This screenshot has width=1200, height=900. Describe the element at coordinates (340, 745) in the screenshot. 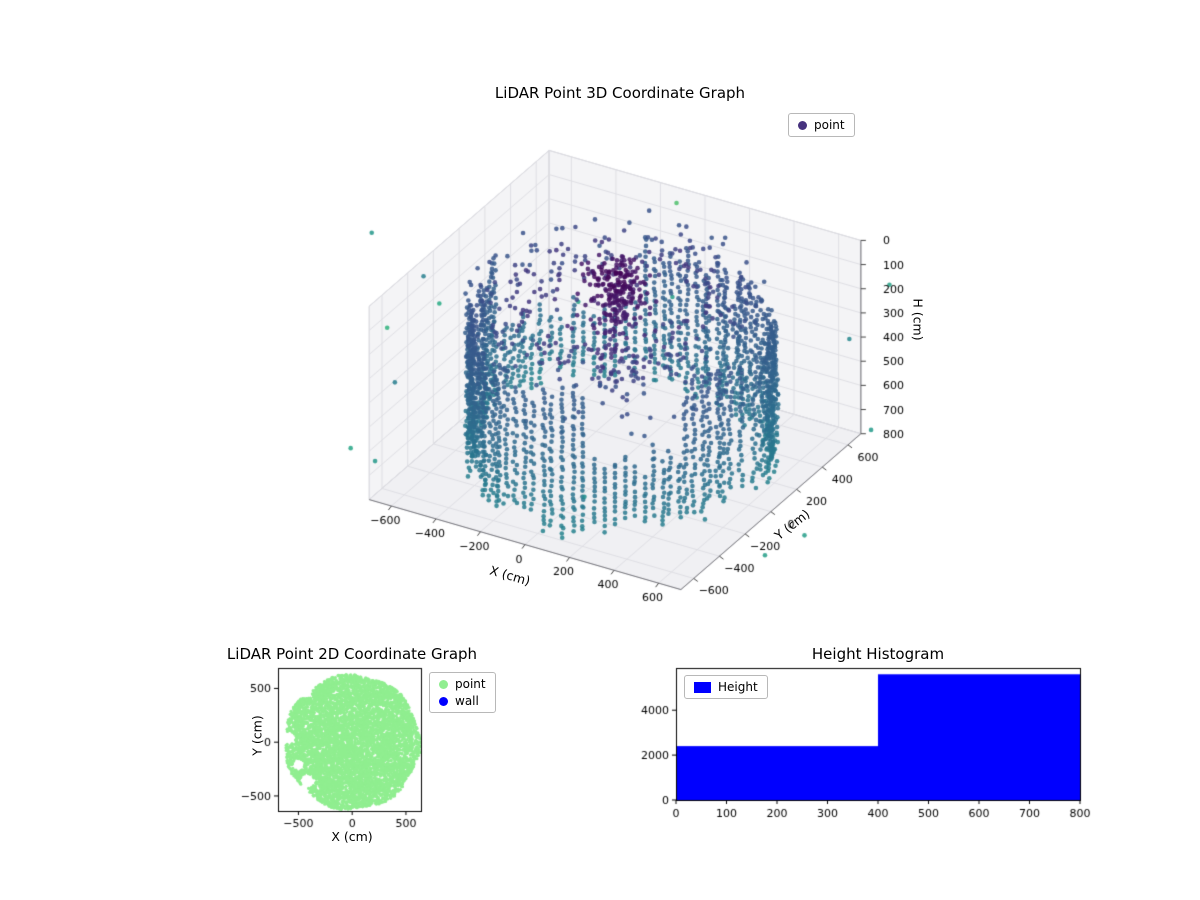

I see `plot2d-canvas` at that location.